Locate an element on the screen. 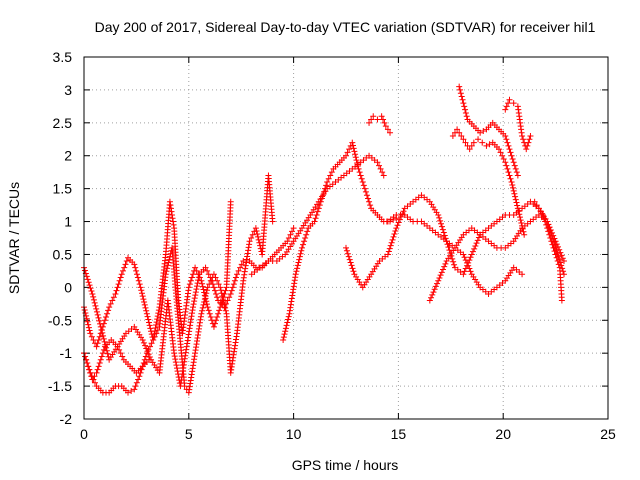  x-tick-label: 15 is located at coordinates (399, 434).